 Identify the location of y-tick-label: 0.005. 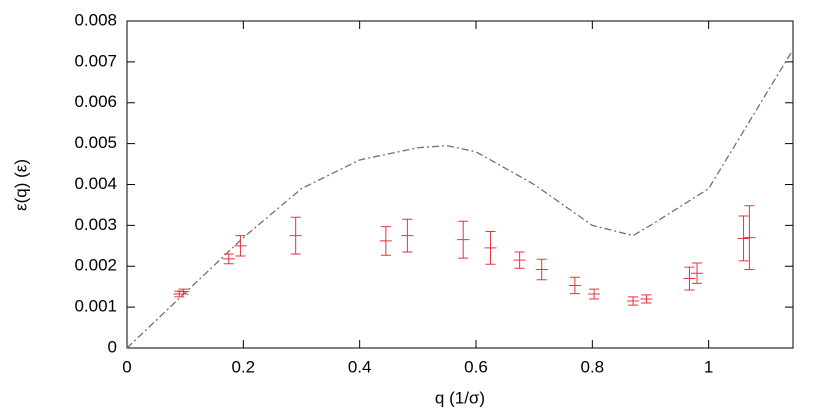
(95, 142).